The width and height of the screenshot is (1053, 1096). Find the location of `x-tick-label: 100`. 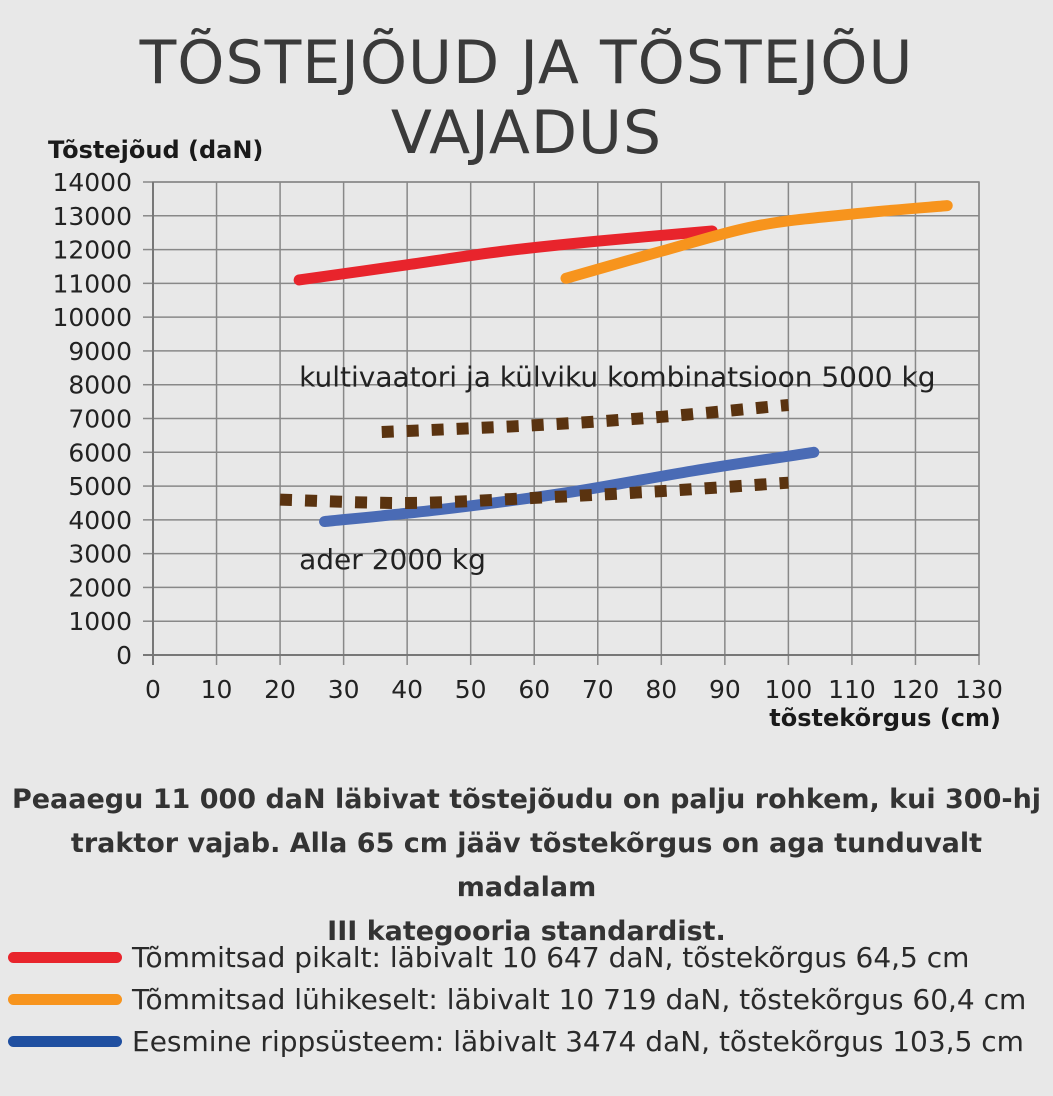

x-tick-label: 100 is located at coordinates (789, 689).